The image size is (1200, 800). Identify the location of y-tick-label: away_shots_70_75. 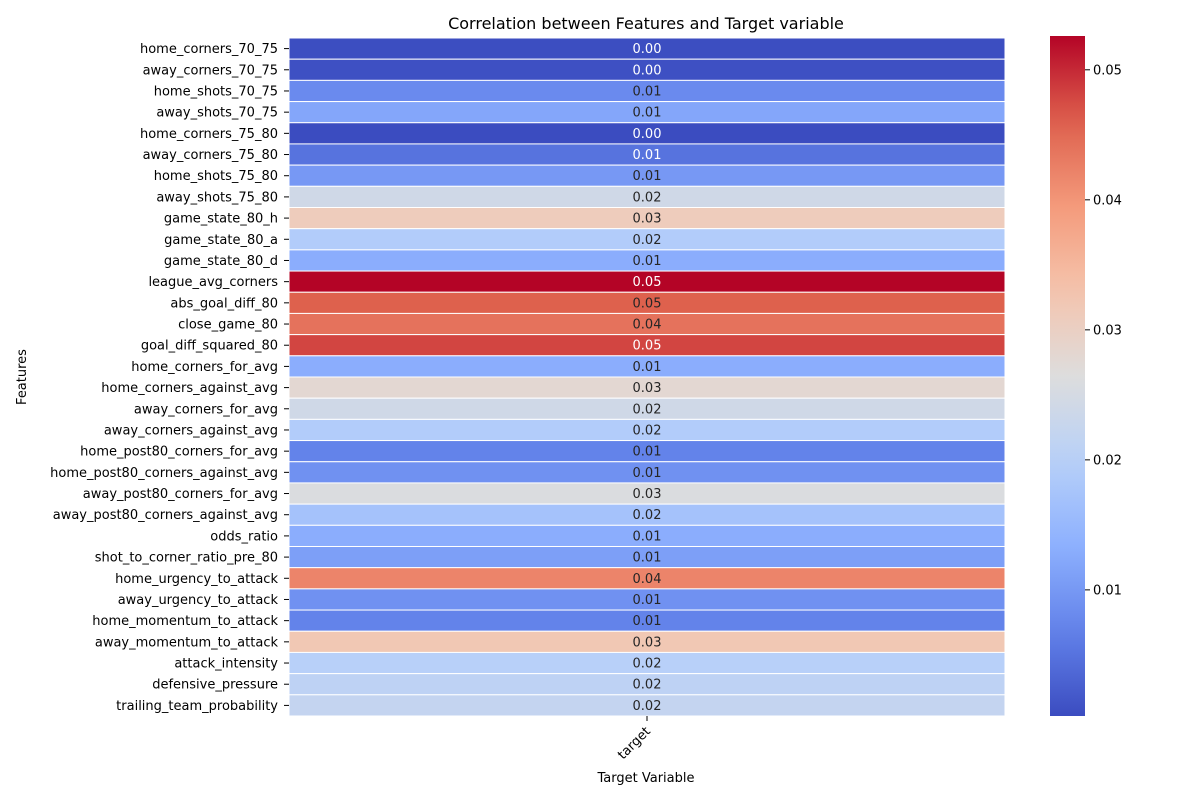
(217, 113).